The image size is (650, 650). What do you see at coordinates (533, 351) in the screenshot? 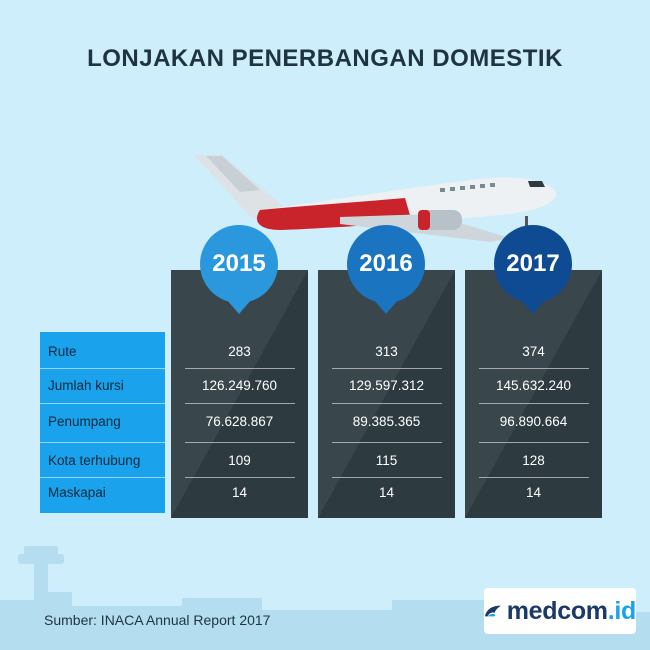
I see `cell-value: 374` at bounding box center [533, 351].